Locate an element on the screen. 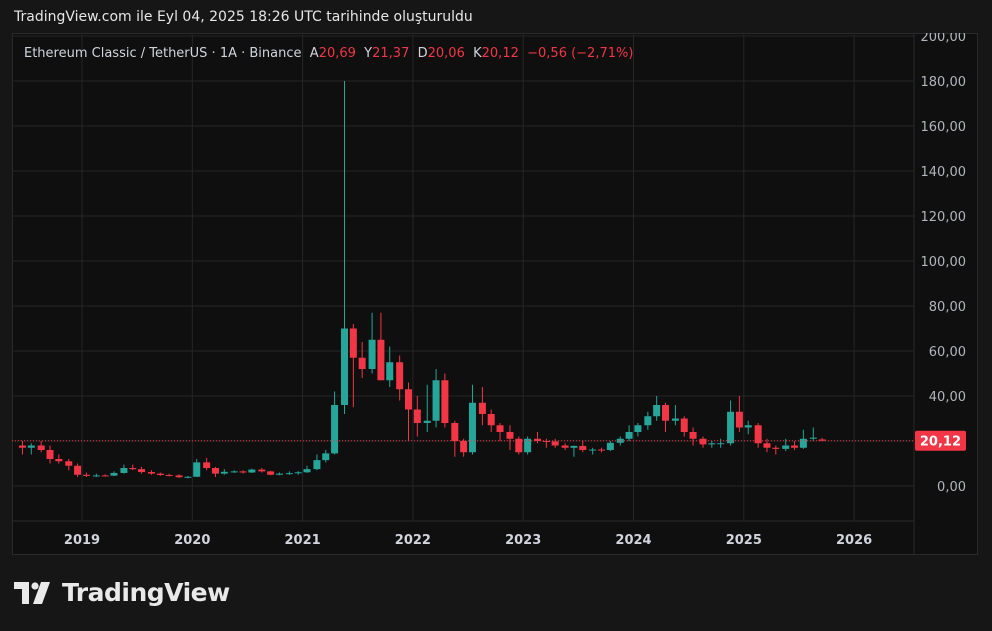 Image resolution: width=992 pixels, height=631 pixels. y-tick-label: 40,00 is located at coordinates (947, 397).